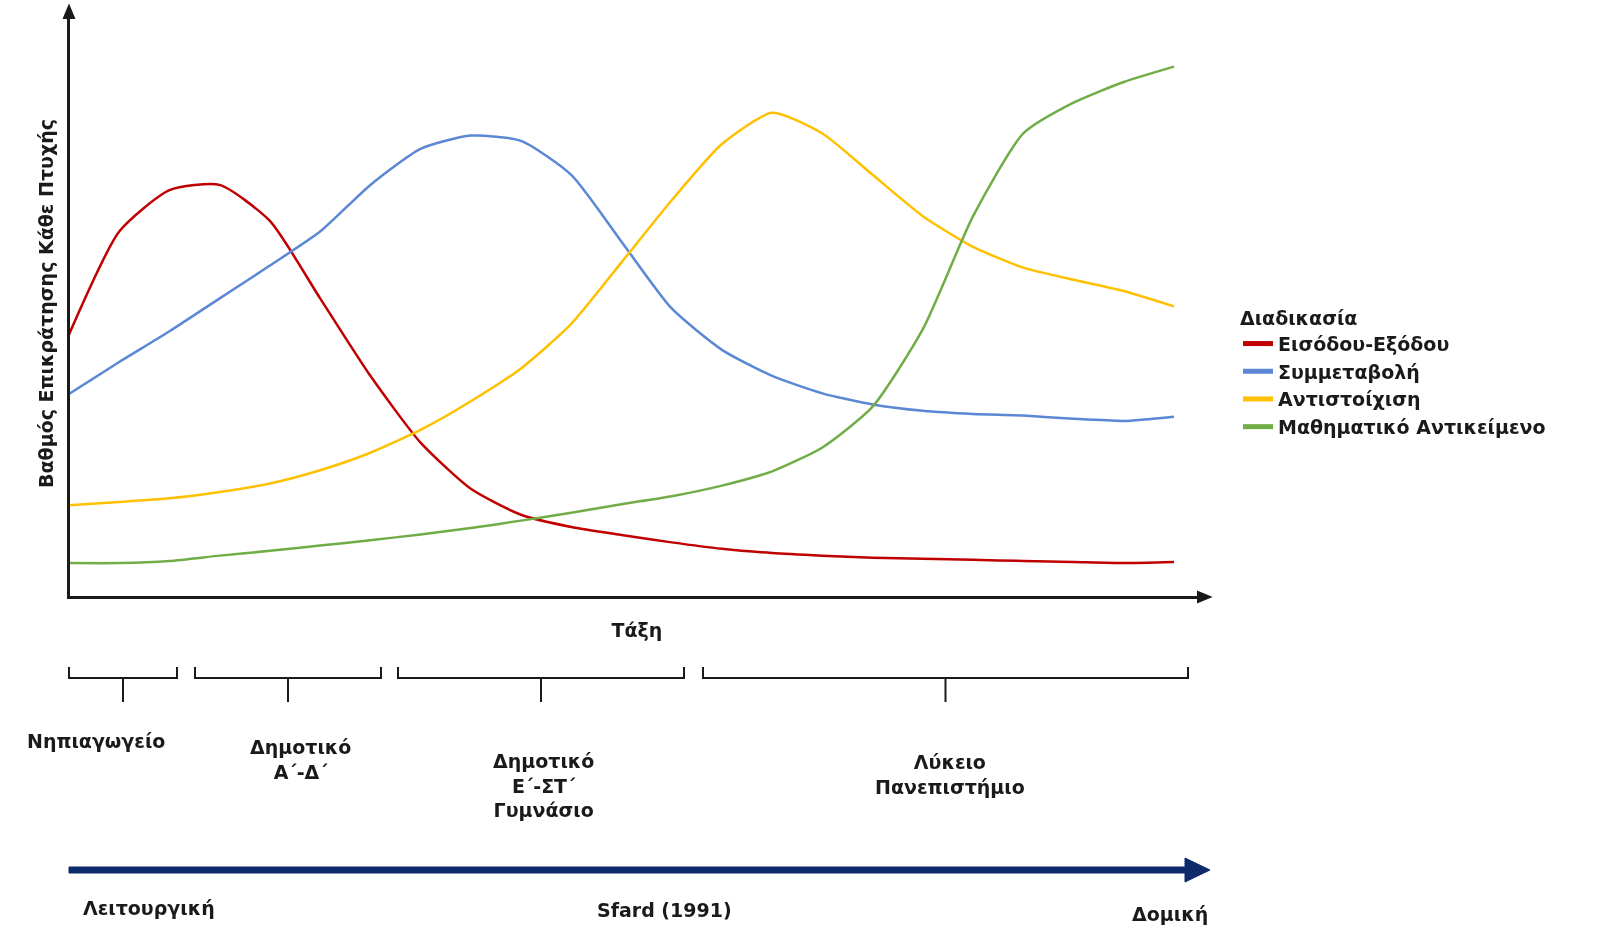 This screenshot has height=928, width=1613. I want to click on text: Δημοτικό Α΄-Δ΄, so click(301, 759).